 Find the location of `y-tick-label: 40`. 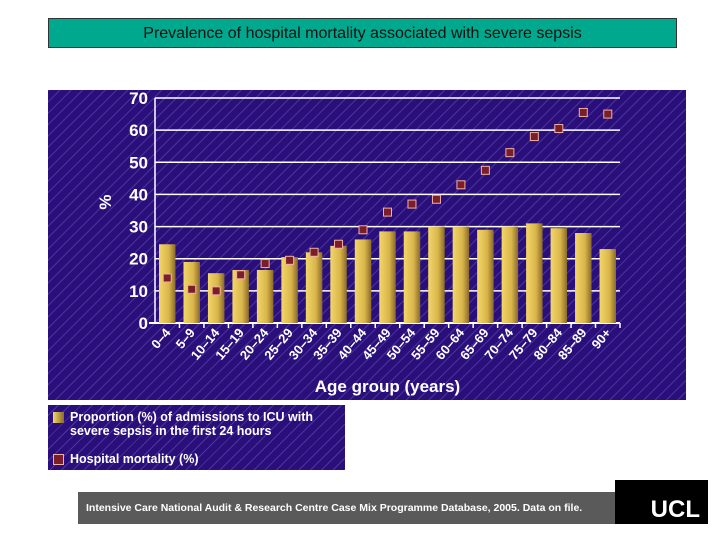

y-tick-label: 40 is located at coordinates (138, 194).